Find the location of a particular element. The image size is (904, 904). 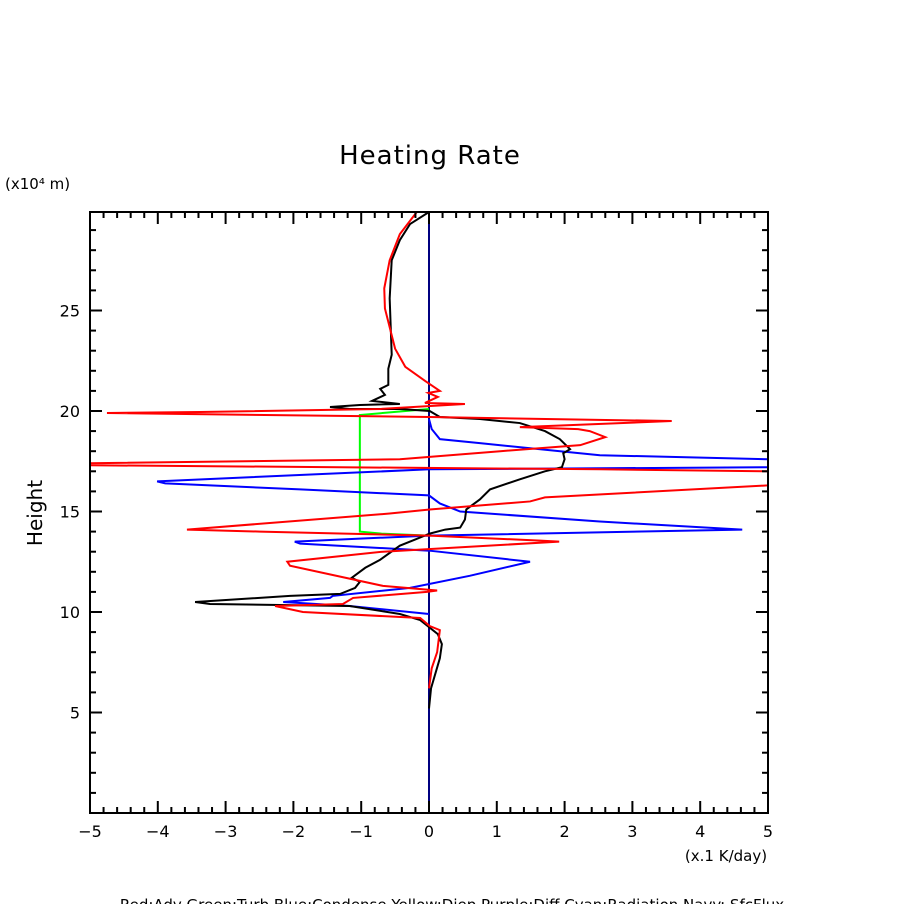

x-tick-label: −4 is located at coordinates (158, 831).